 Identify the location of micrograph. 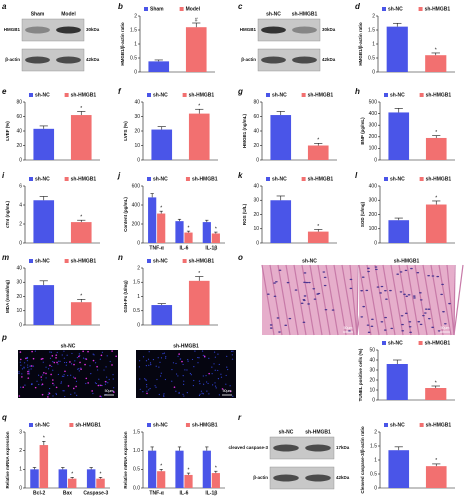
(309, 300).